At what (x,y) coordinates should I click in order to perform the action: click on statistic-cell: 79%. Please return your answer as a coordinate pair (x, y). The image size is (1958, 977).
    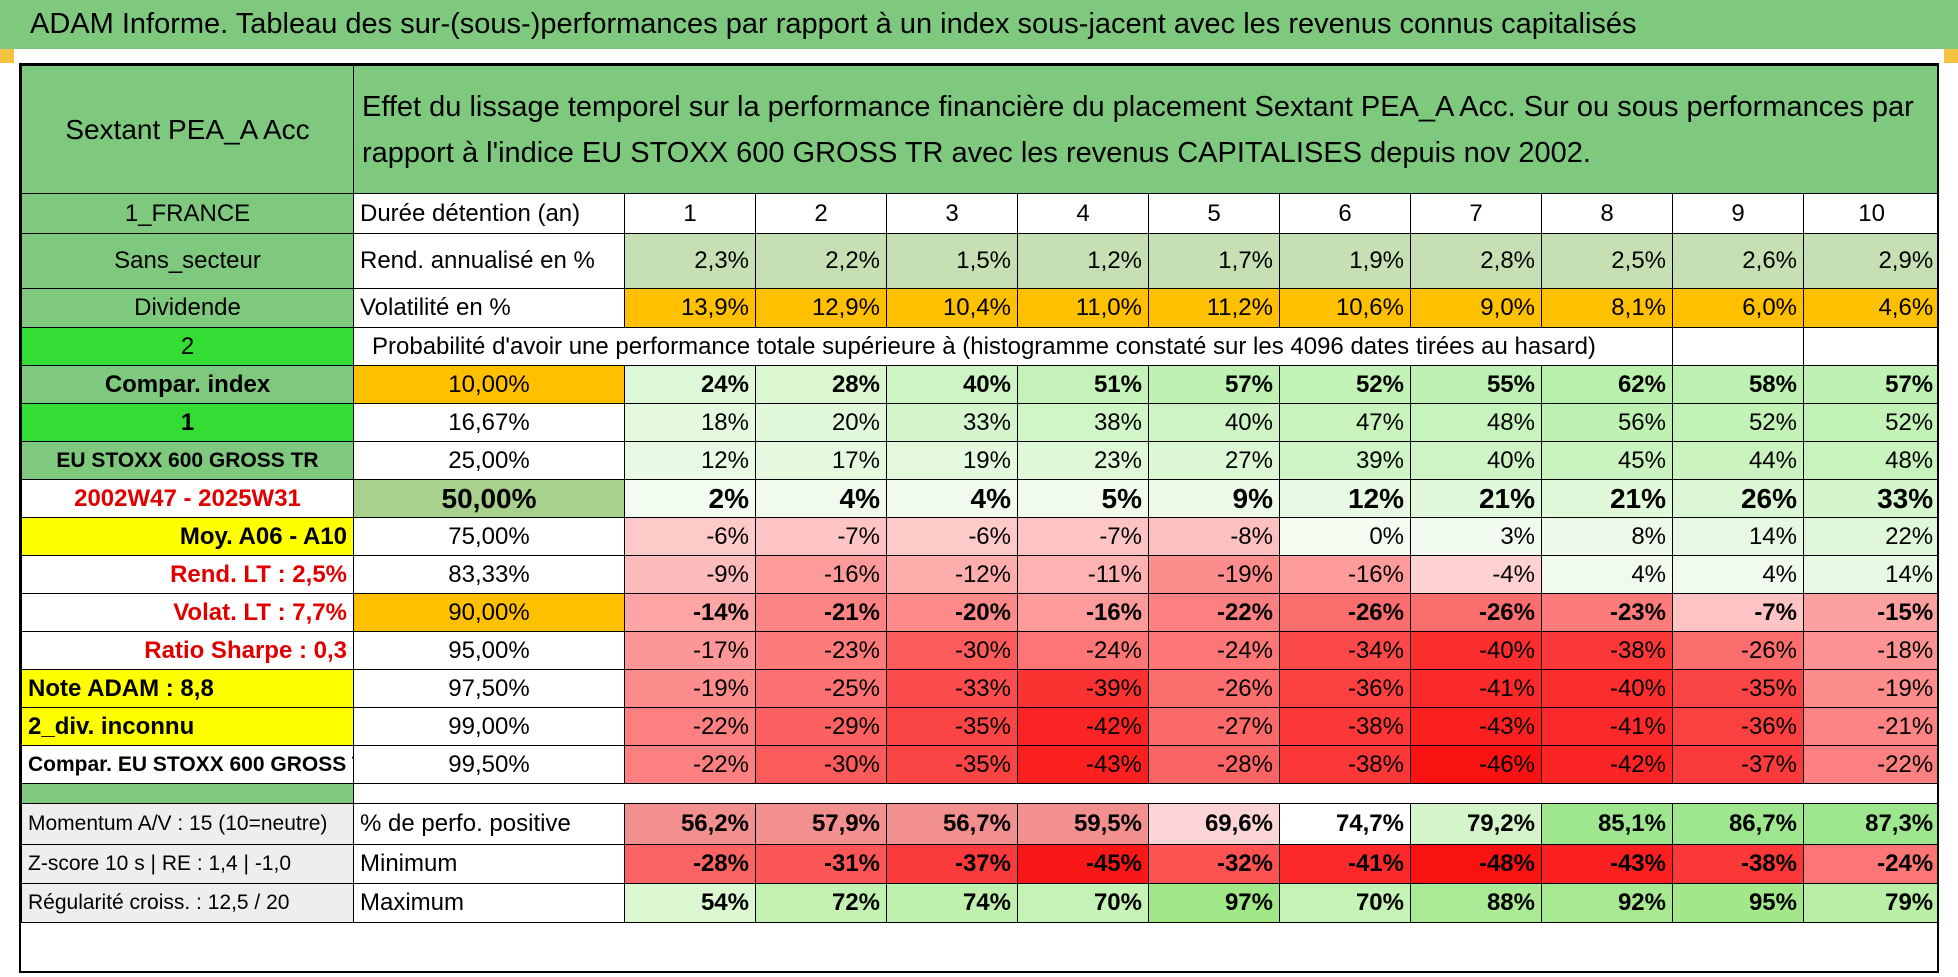
    Looking at the image, I should click on (1869, 903).